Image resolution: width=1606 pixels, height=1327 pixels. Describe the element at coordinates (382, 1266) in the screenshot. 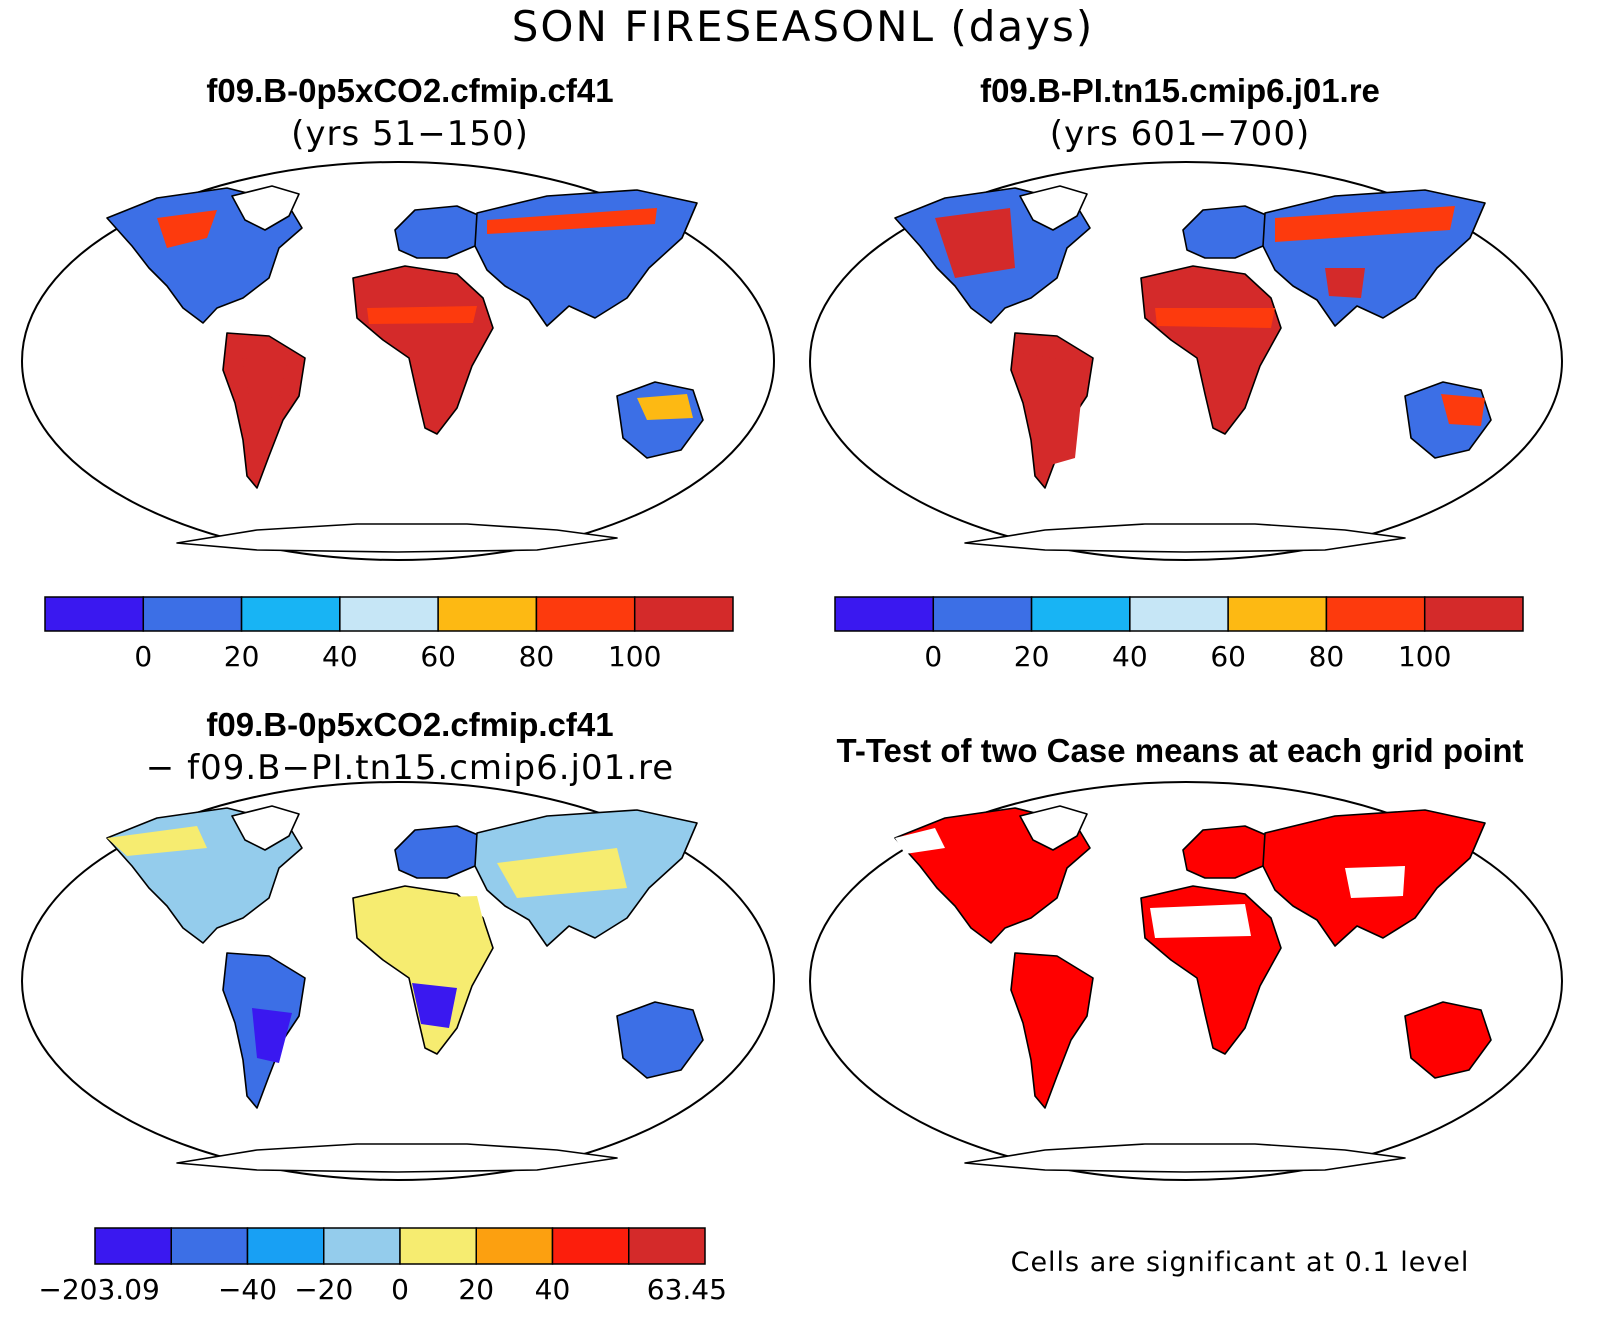

I see `panel-3-colorbar: −203.09 −40 −20 0 20 40 63.45` at that location.